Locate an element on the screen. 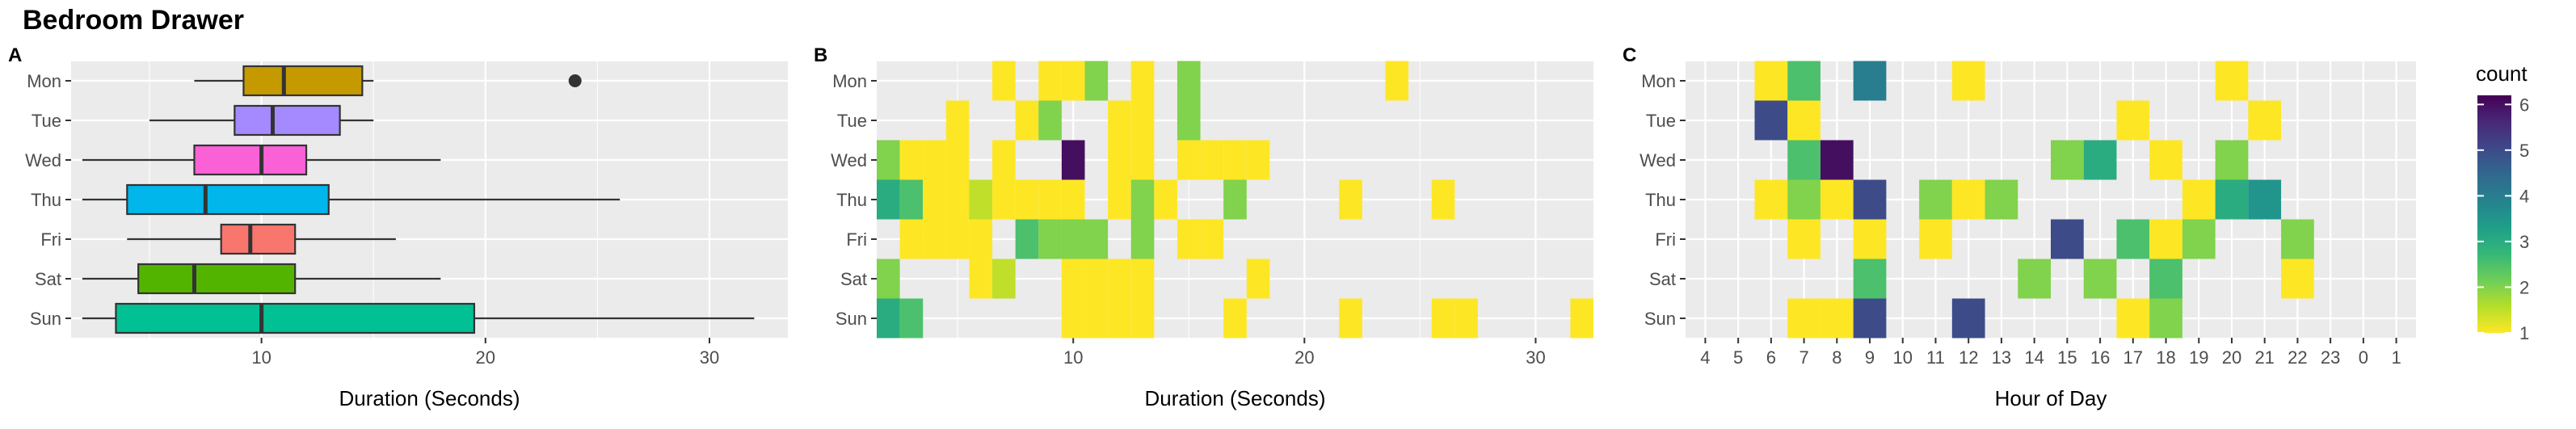 The height and width of the screenshot is (429, 2576). panel-a-ytick-label-fri: Fri is located at coordinates (50, 239).